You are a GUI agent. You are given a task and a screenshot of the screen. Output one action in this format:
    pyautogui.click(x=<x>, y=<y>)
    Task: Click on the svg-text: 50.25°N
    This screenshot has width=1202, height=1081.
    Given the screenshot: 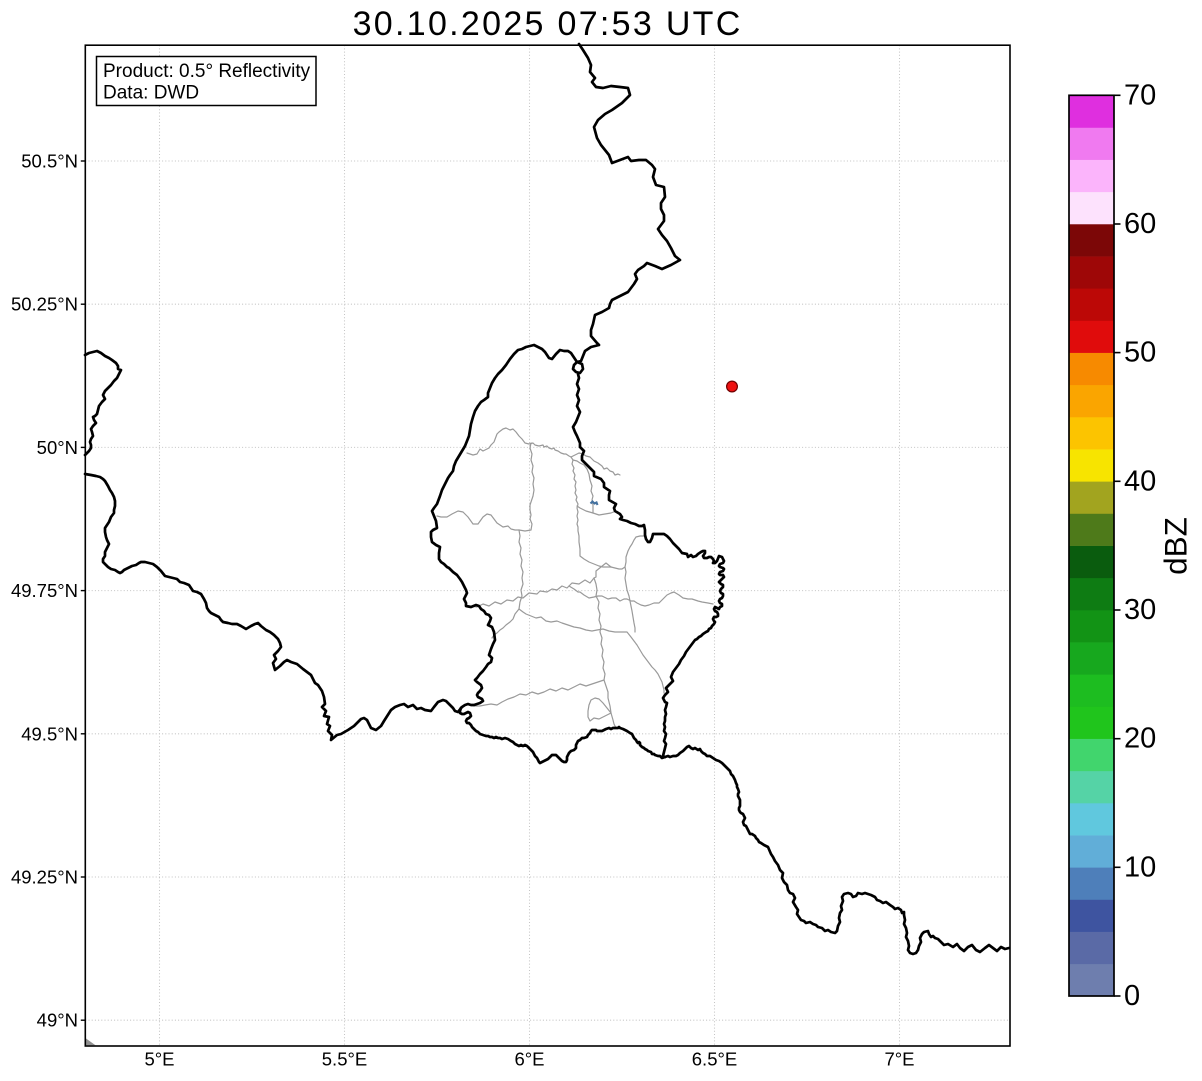 What is the action you would take?
    pyautogui.click(x=44, y=304)
    